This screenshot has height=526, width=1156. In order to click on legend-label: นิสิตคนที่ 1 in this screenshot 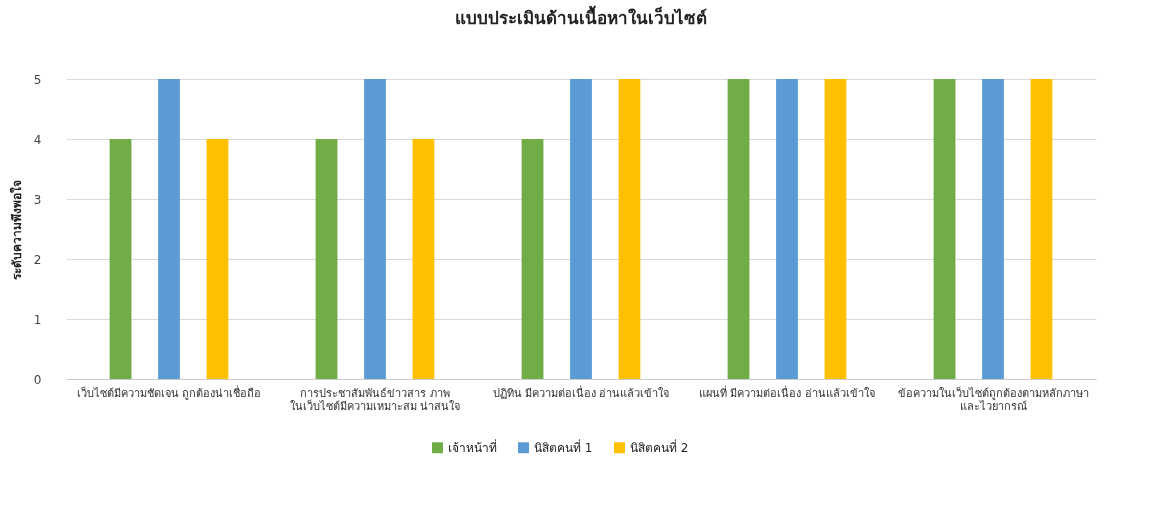, I will do `click(563, 446)`.